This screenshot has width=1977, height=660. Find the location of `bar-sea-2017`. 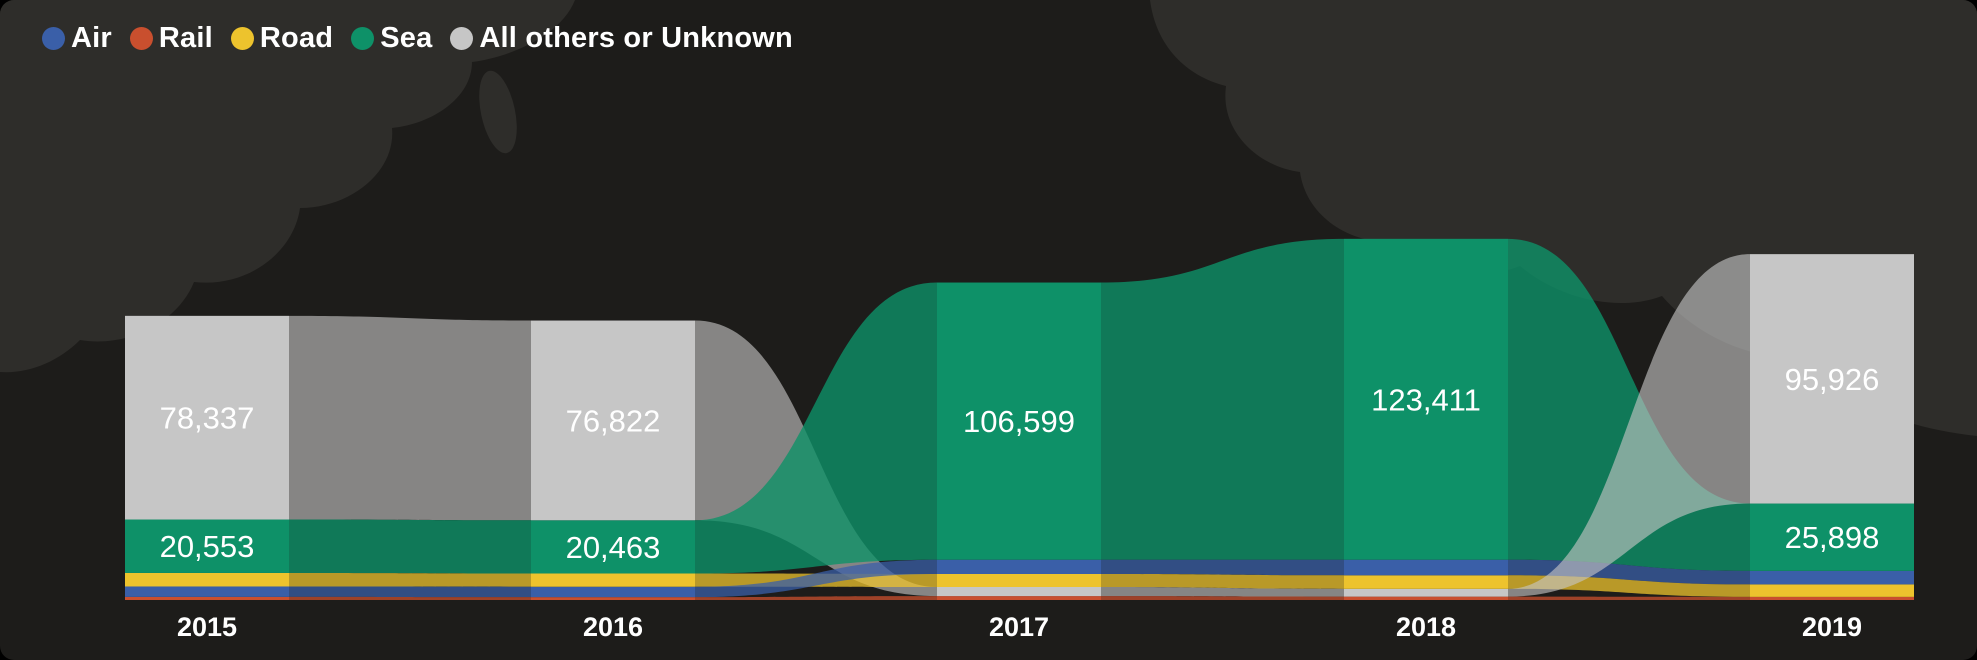

bar-sea-2017 is located at coordinates (1019, 421).